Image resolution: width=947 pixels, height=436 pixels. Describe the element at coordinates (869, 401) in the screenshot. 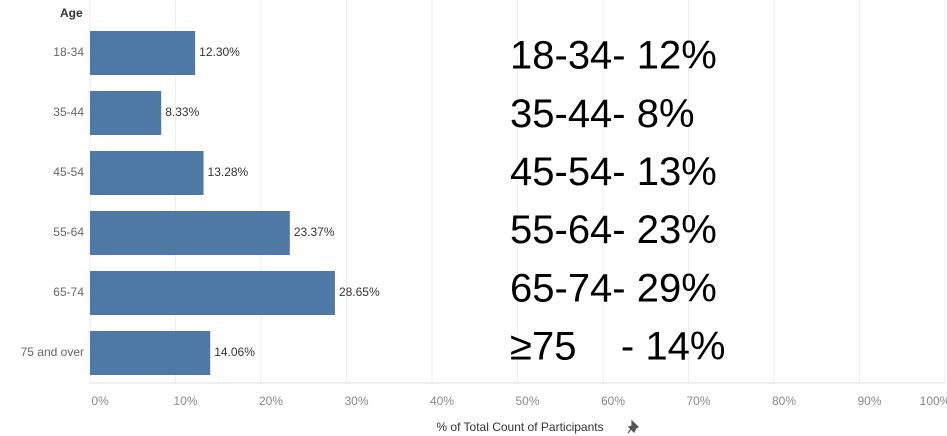

I see `x-tick-label: 90%` at that location.